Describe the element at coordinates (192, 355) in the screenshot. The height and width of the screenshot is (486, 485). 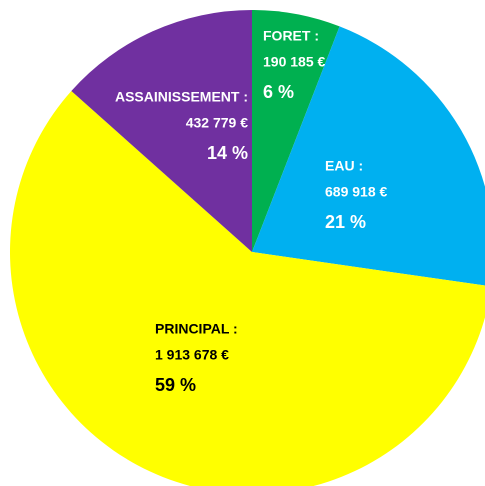
I see `slice-value: 1 913 678 €` at that location.